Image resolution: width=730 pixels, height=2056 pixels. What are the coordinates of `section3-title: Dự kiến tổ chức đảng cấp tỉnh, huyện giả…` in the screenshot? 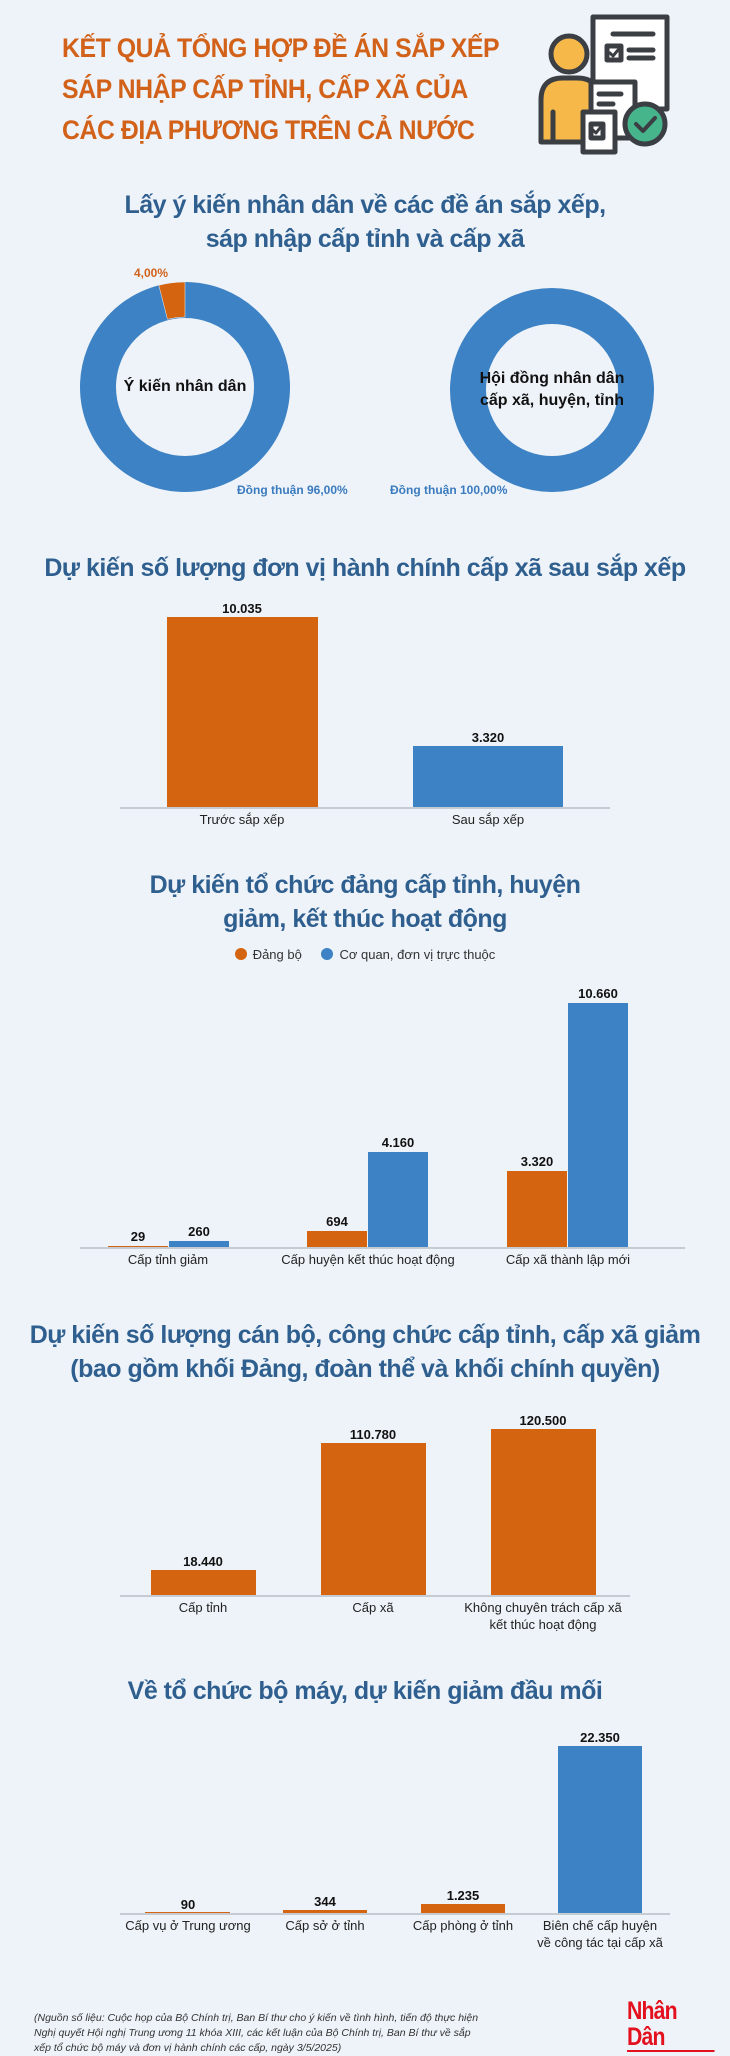 It's located at (365, 902).